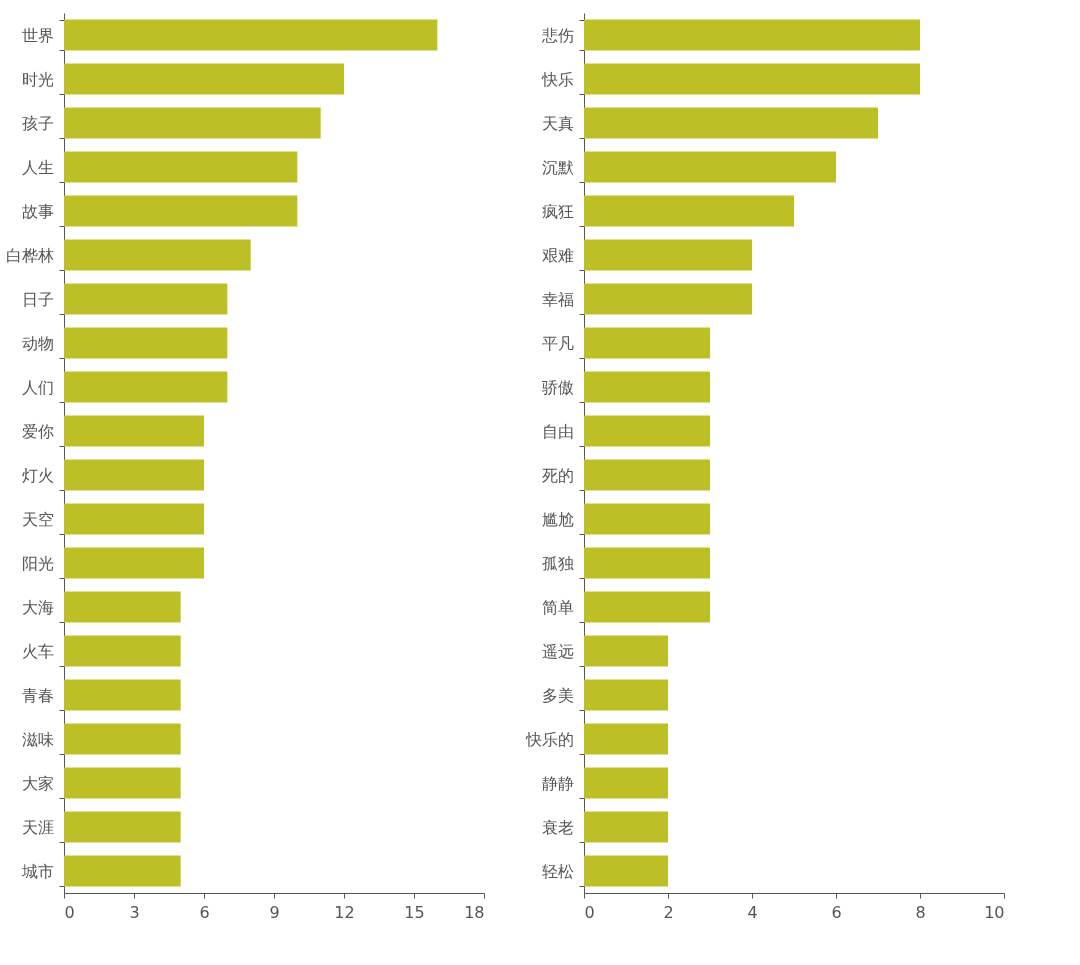 Image resolution: width=1080 pixels, height=965 pixels. Describe the element at coordinates (557, 827) in the screenshot. I see `y-tick-label: 衰老` at that location.